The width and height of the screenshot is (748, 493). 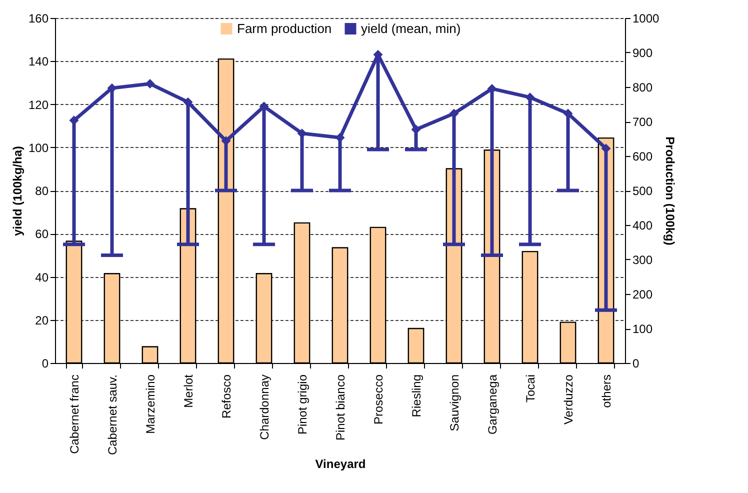 What do you see at coordinates (636, 363) in the screenshot?
I see `y2-tick-label: 0` at bounding box center [636, 363].